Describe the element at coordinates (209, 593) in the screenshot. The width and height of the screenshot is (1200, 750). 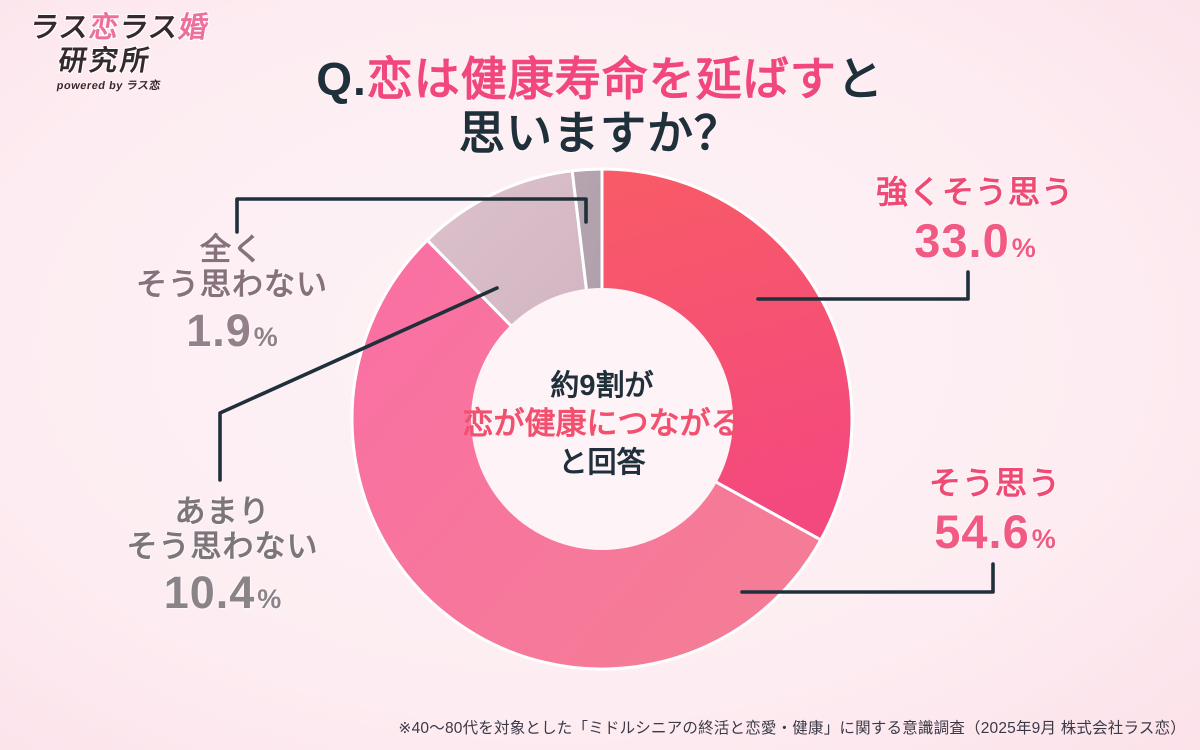
I see `callout-rarely-disagree-number: 10.4` at that location.